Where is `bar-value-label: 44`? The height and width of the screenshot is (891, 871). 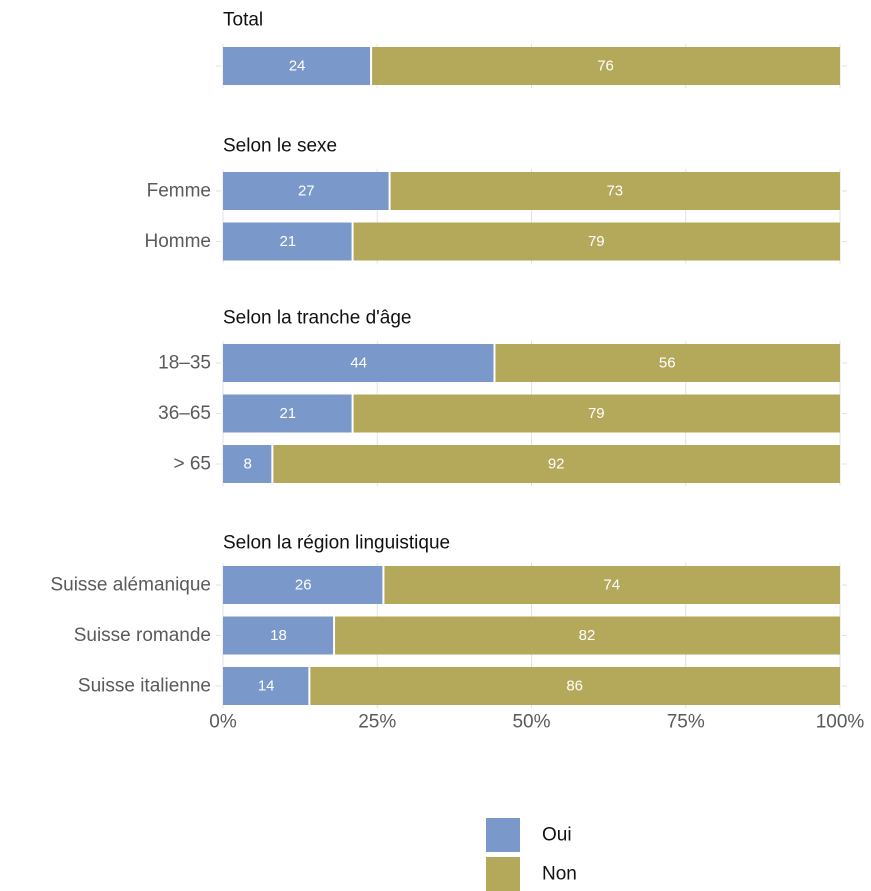 bar-value-label: 44 is located at coordinates (358, 363).